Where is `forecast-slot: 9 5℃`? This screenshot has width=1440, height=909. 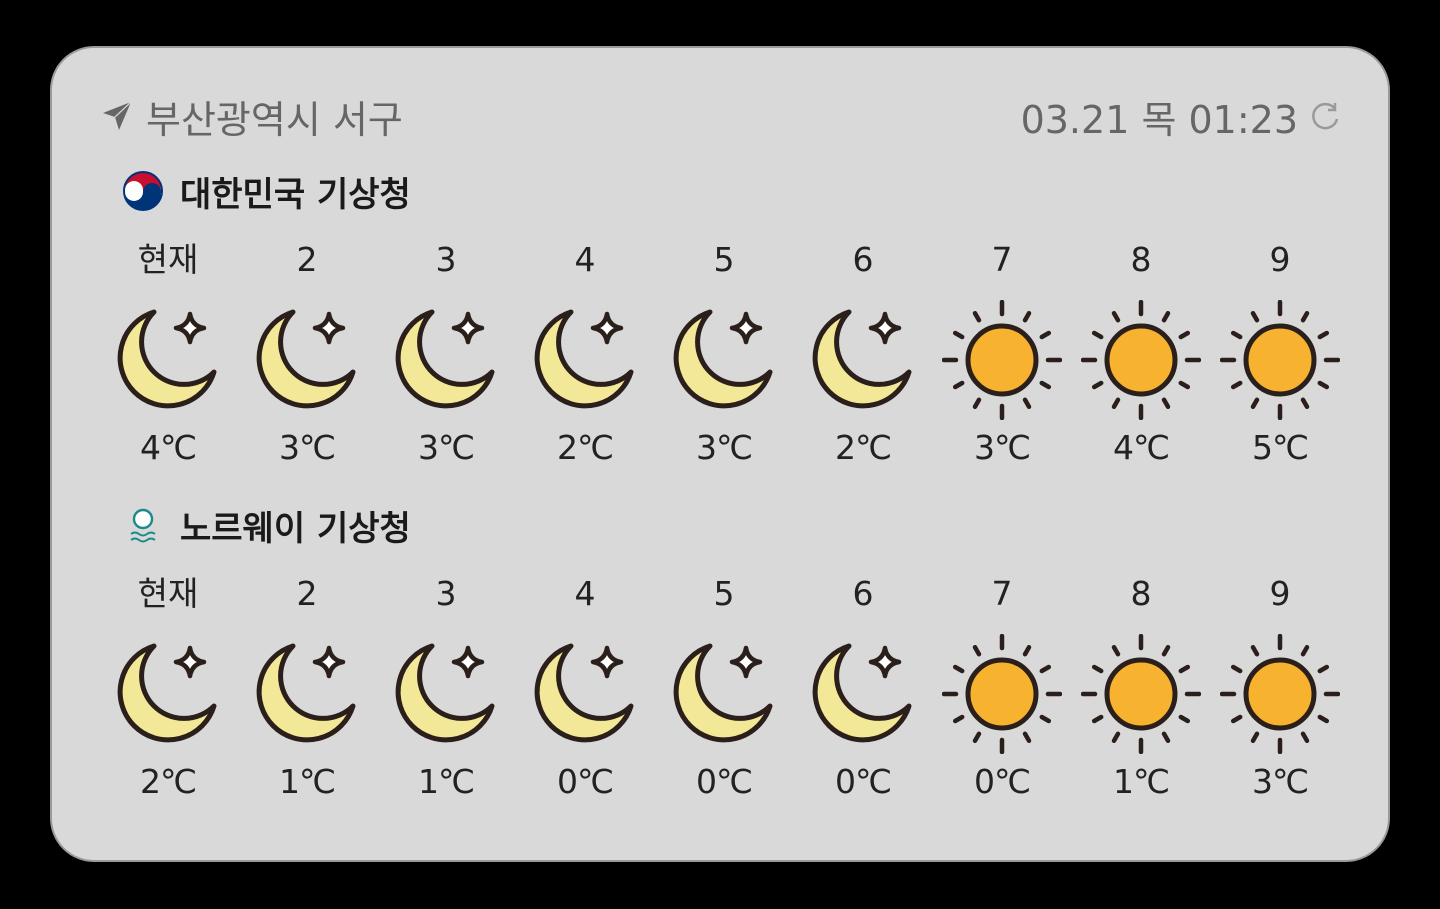
forecast-slot: 9 5℃ is located at coordinates (1280, 358).